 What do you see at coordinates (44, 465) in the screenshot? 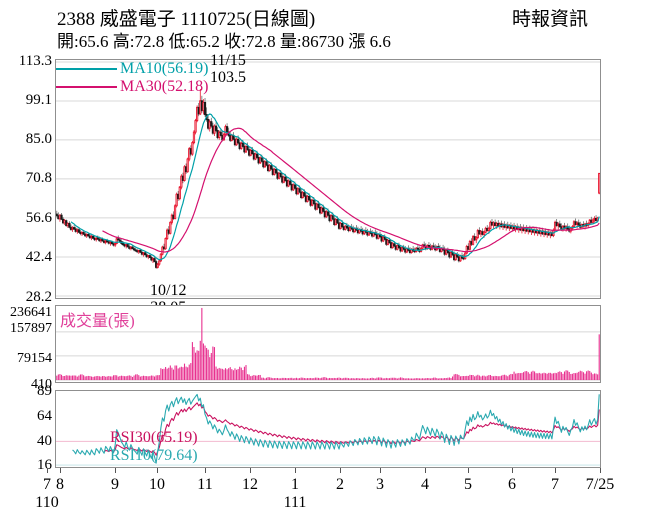
I see `rsi-y-tick: 16` at bounding box center [44, 465].